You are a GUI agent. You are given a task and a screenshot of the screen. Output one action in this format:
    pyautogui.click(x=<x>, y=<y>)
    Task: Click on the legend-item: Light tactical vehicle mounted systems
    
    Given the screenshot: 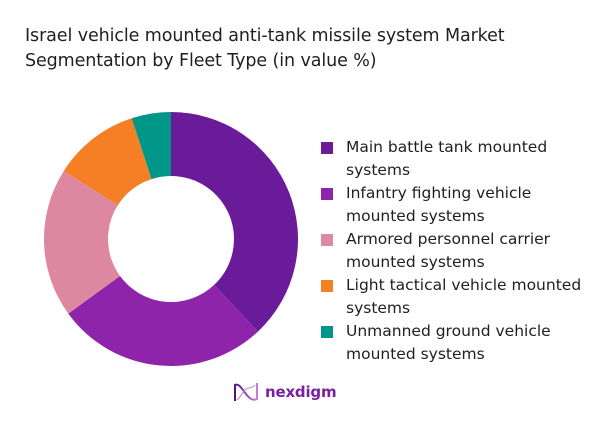 What is the action you would take?
    pyautogui.click(x=456, y=297)
    